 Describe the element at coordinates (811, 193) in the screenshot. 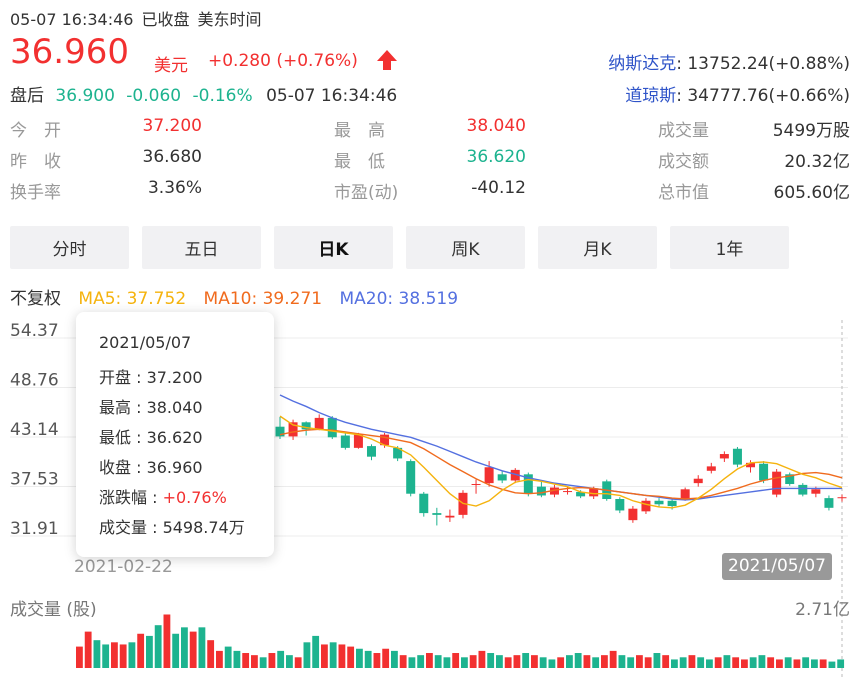

I see `stat-value: 605.60亿` at that location.